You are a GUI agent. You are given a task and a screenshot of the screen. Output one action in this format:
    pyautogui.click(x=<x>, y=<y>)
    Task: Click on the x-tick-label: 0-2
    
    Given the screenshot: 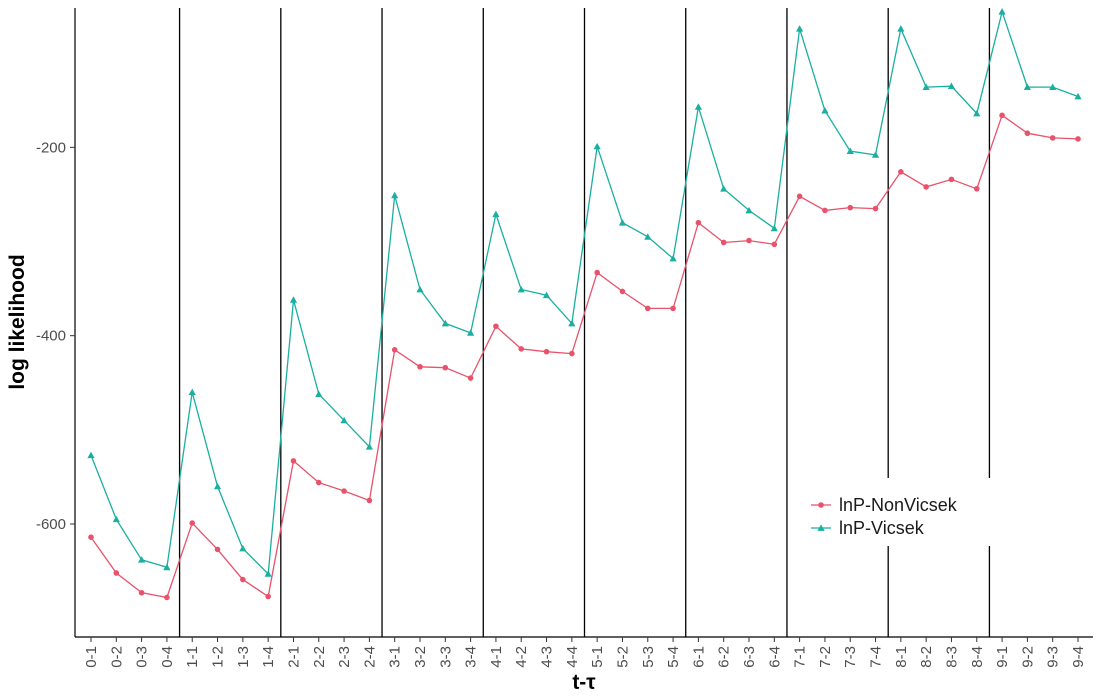 What is the action you would take?
    pyautogui.click(x=116, y=657)
    